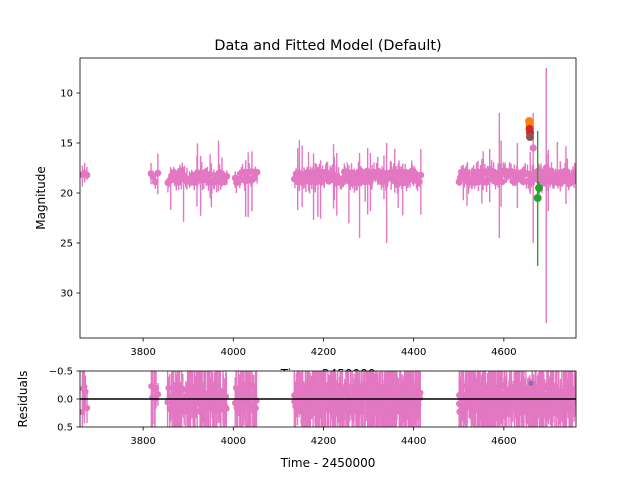 This screenshot has width=640, height=480. I want to click on main-y-tick-label: 20, so click(66, 194).